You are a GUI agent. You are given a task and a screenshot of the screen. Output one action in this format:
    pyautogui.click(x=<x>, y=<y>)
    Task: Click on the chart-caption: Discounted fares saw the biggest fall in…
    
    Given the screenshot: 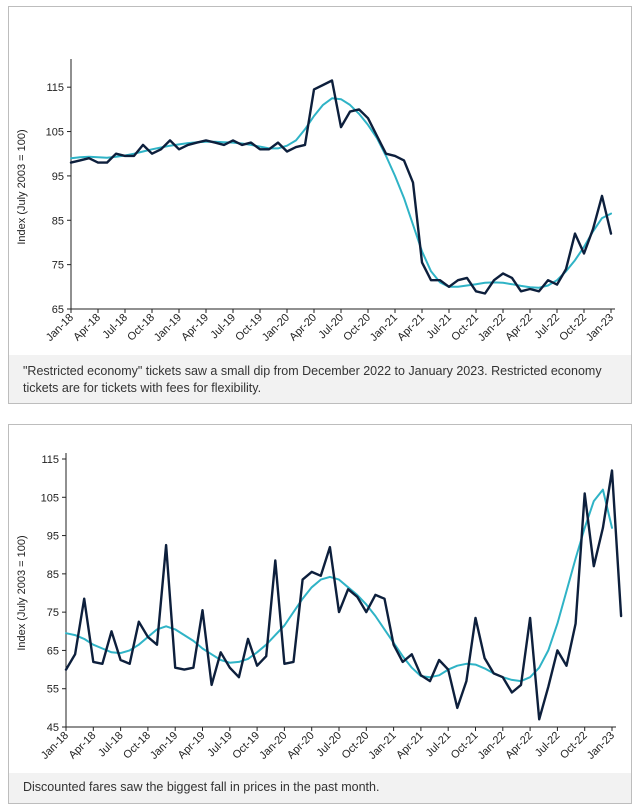 What is the action you would take?
    pyautogui.click(x=320, y=788)
    